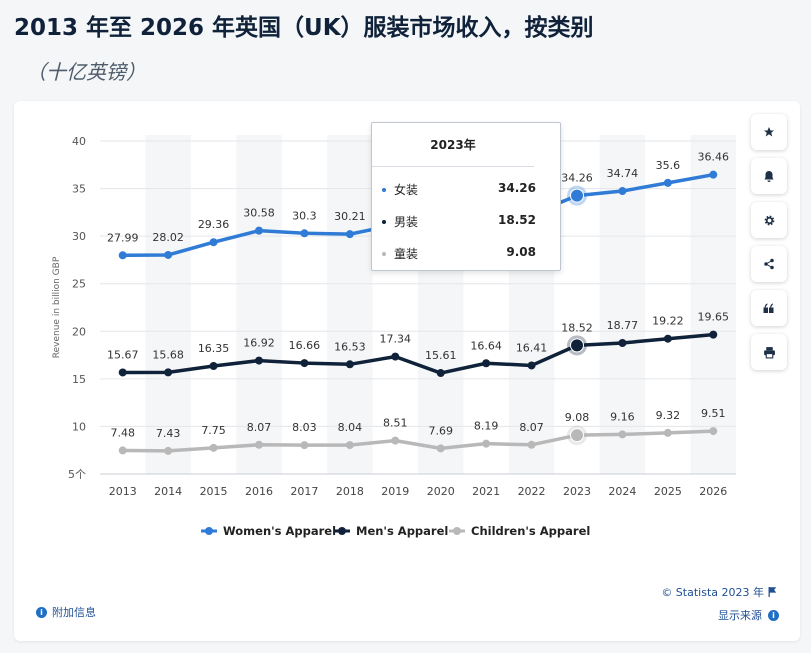 This screenshot has width=811, height=653. I want to click on share-icon, so click(769, 264).